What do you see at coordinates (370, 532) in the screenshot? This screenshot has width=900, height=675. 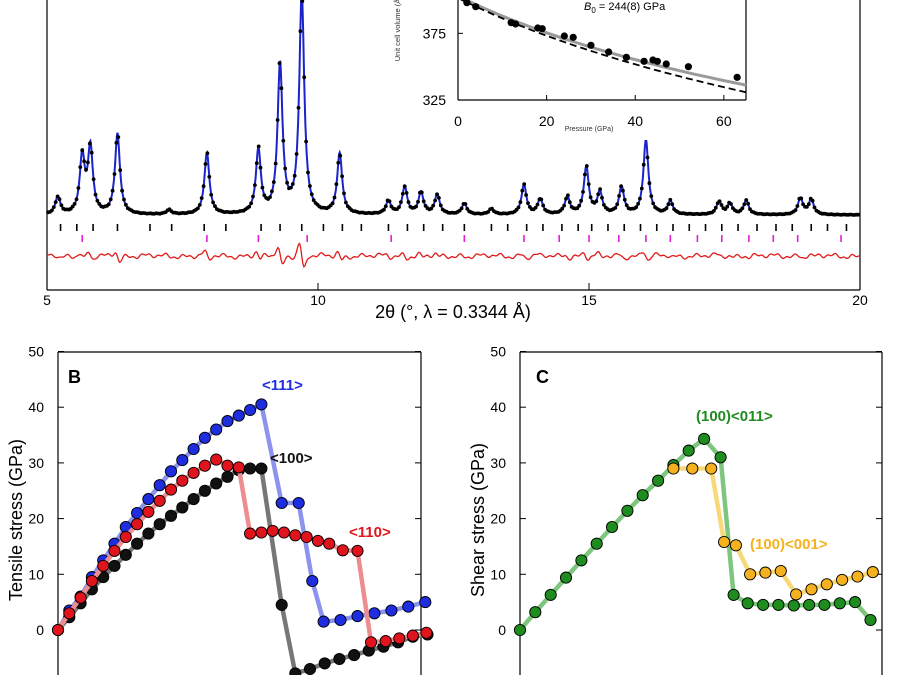 I see `series-label-110: <110>` at bounding box center [370, 532].